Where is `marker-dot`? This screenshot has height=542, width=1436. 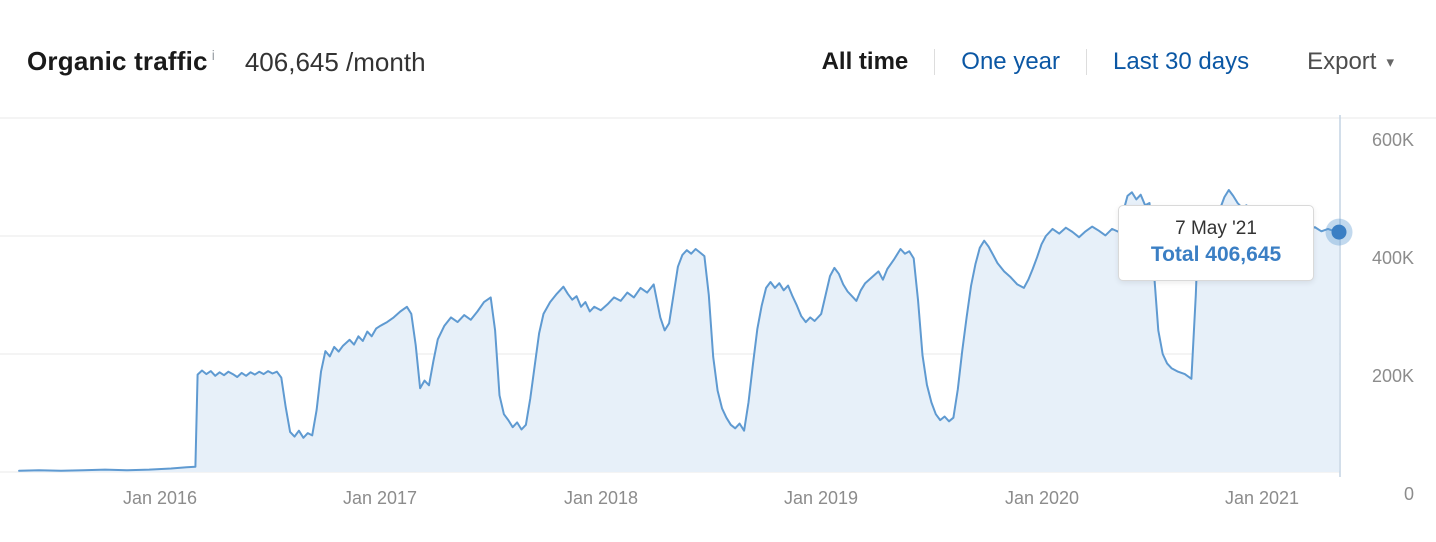 marker-dot is located at coordinates (1339, 232).